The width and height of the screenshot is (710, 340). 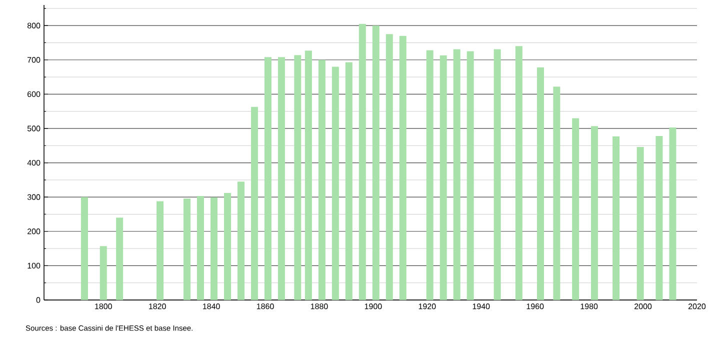 What do you see at coordinates (589, 307) in the screenshot?
I see `x-tick-label: 1980` at bounding box center [589, 307].